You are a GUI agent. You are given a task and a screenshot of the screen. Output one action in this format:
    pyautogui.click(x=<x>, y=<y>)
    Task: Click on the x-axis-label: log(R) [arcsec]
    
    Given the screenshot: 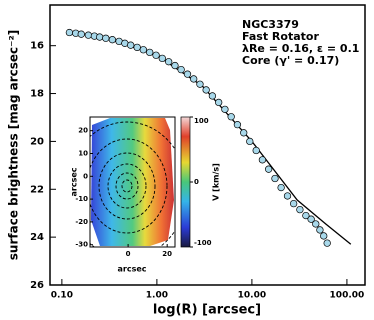 What is the action you would take?
    pyautogui.click(x=207, y=310)
    